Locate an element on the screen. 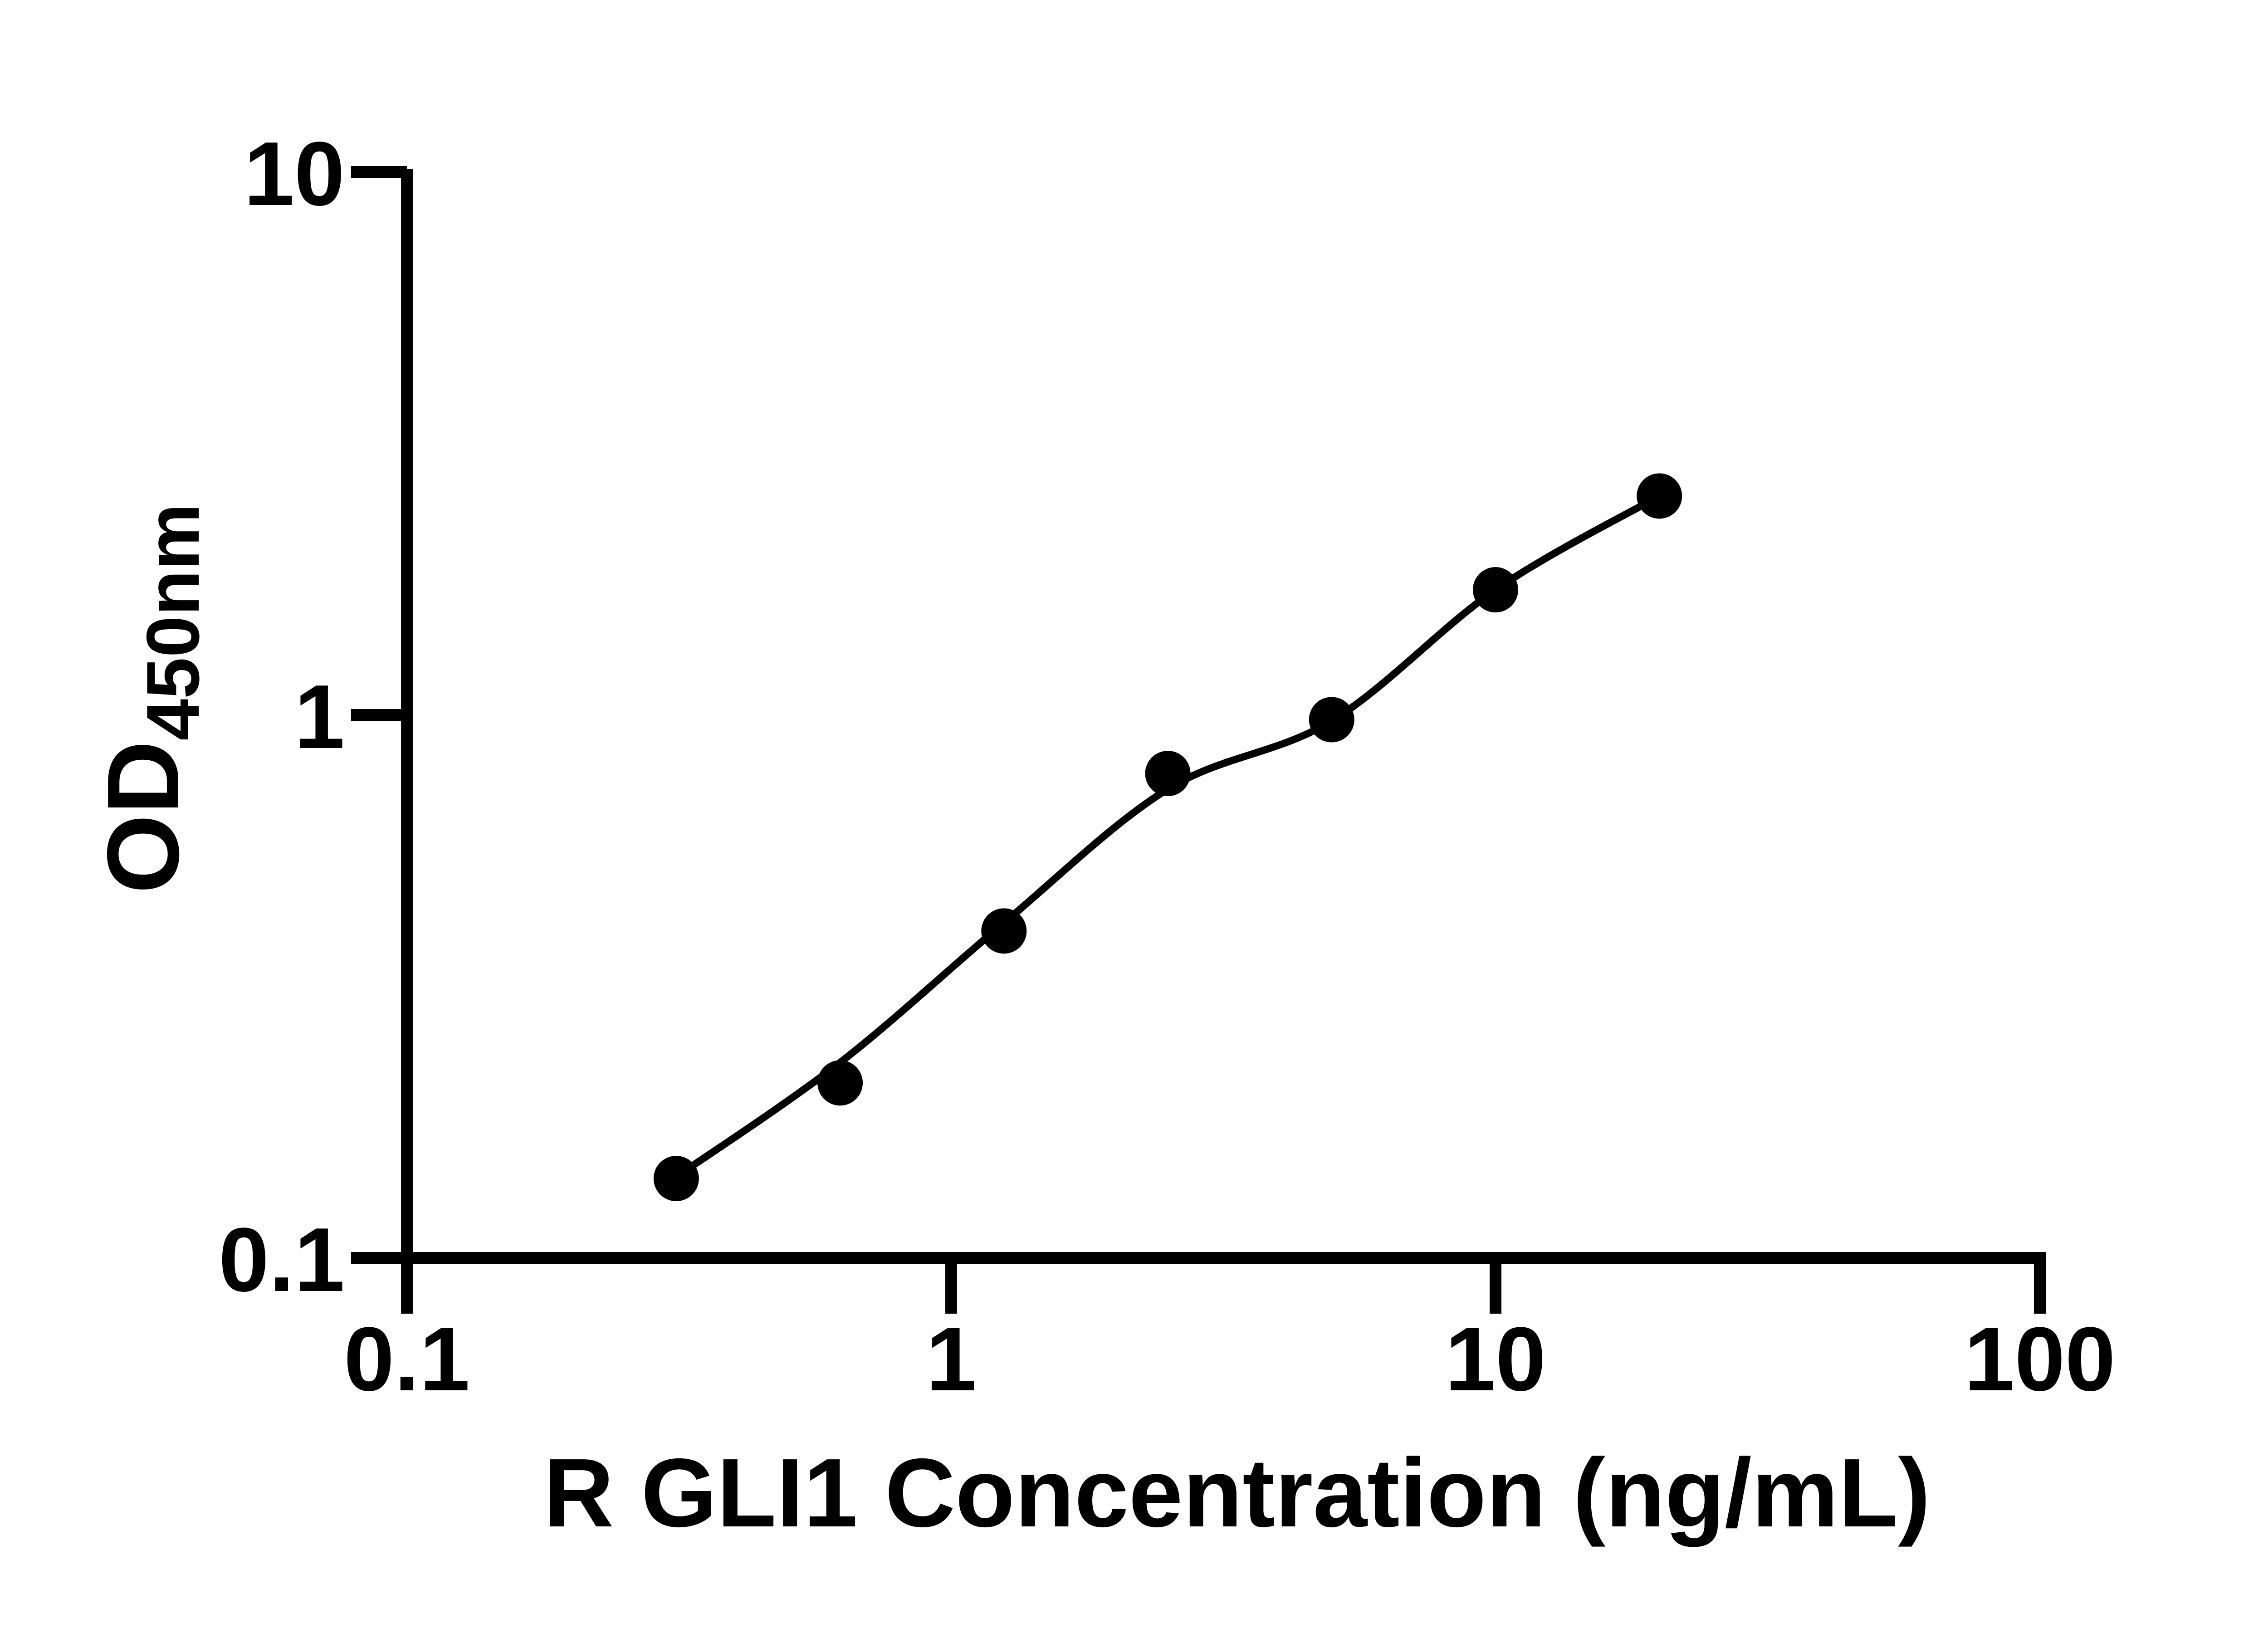  y-axis-ticks is located at coordinates (379, 715).